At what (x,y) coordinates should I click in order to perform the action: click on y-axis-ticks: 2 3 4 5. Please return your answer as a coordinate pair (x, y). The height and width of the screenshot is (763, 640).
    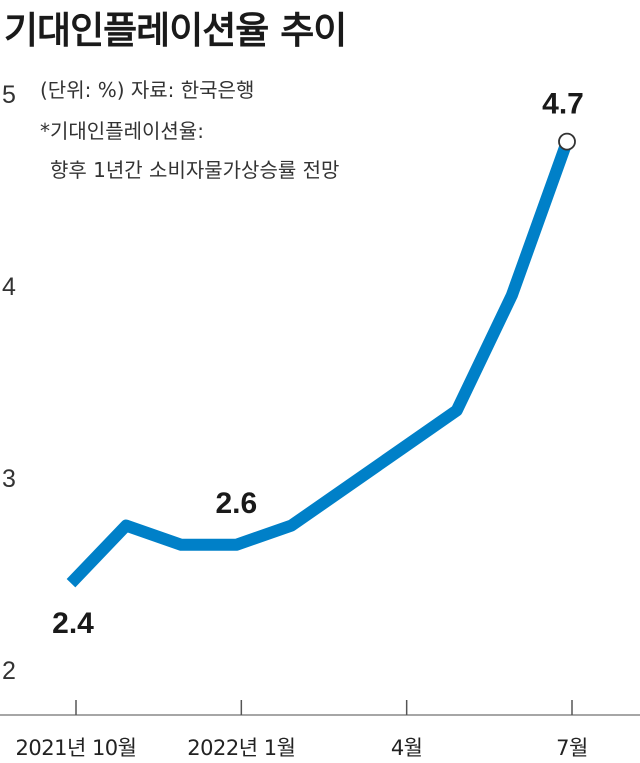
    Looking at the image, I should click on (9, 383).